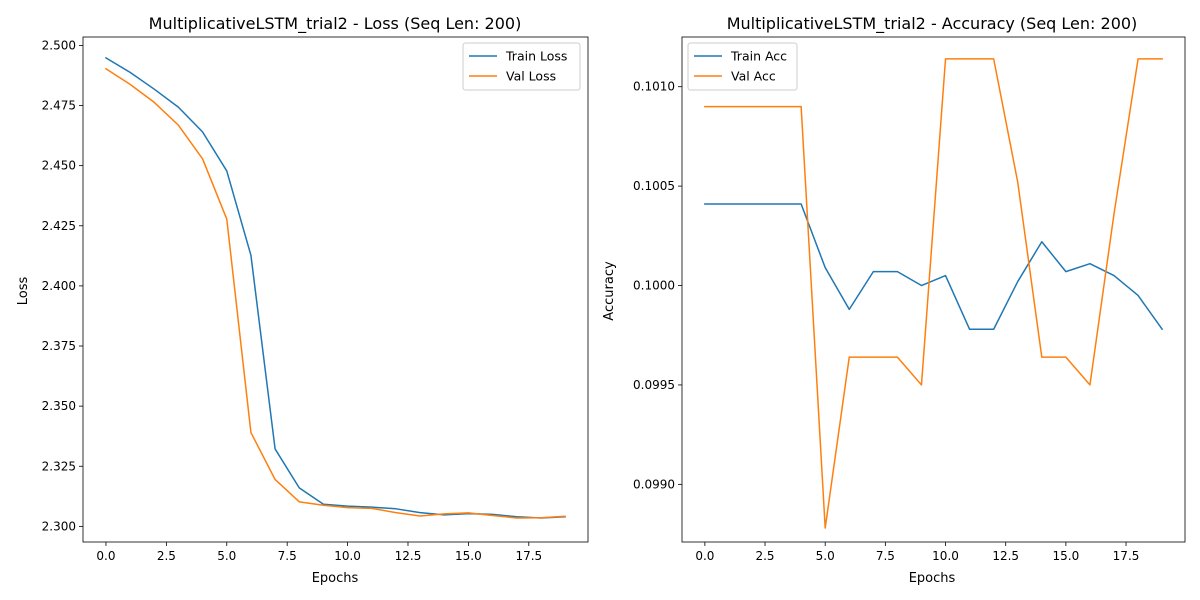  What do you see at coordinates (885, 556) in the screenshot?
I see `accuracy-chart-x-tick-label-3: 7.5` at bounding box center [885, 556].